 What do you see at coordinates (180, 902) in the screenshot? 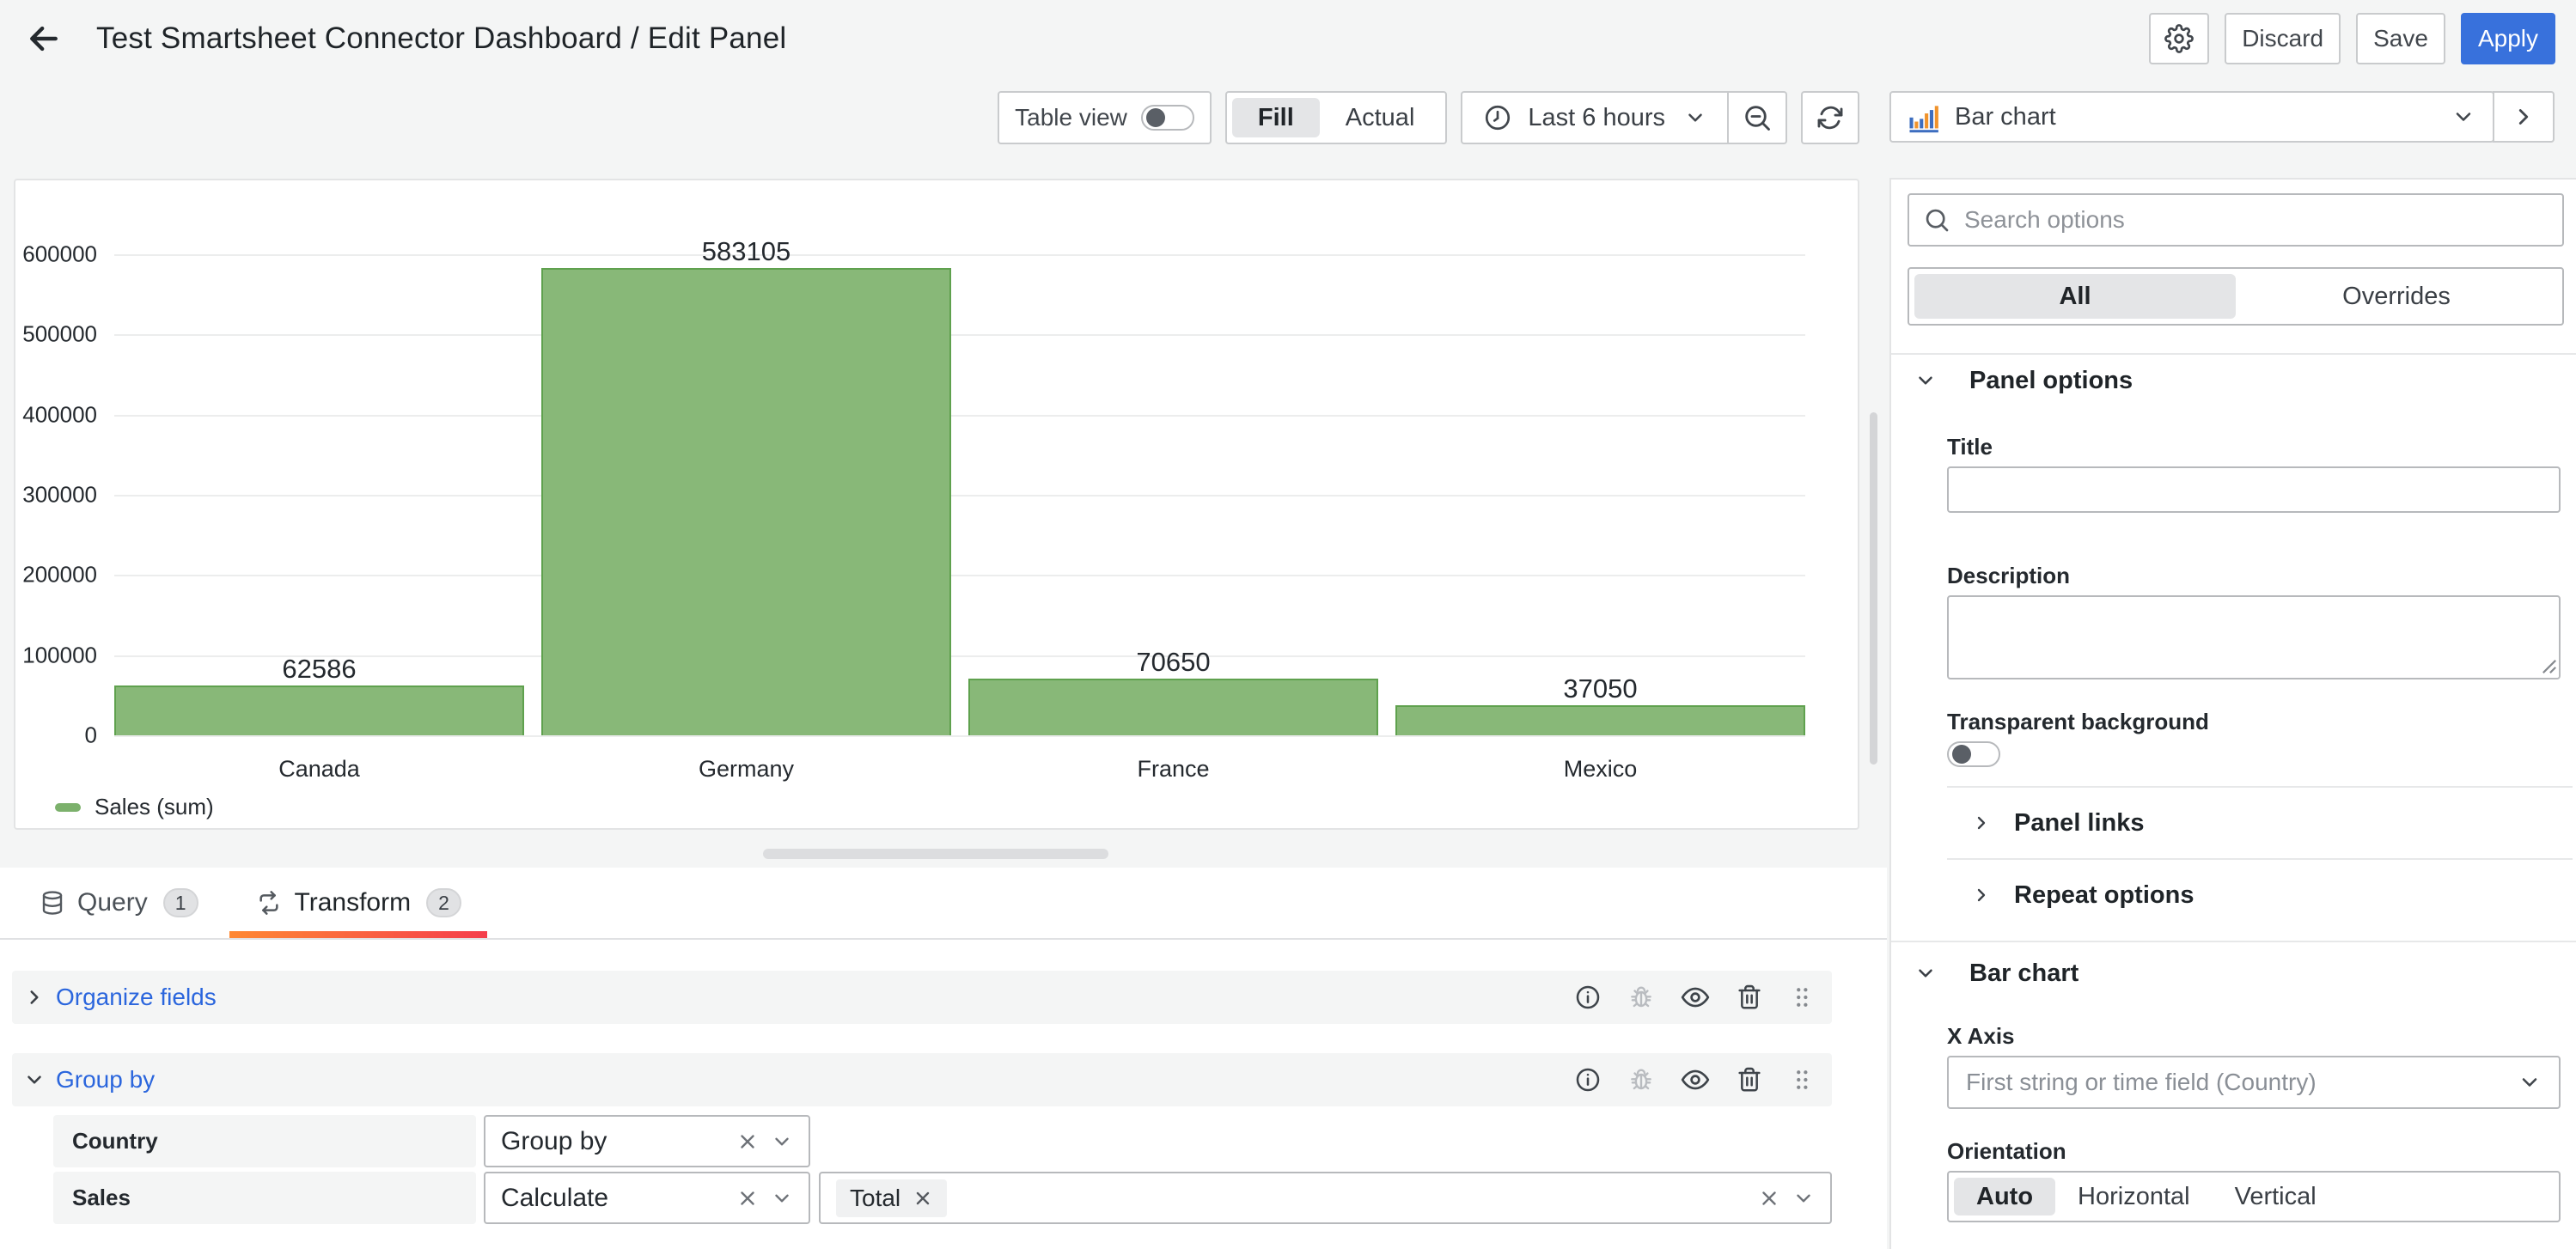
I see `tab-query-count: 1` at bounding box center [180, 902].